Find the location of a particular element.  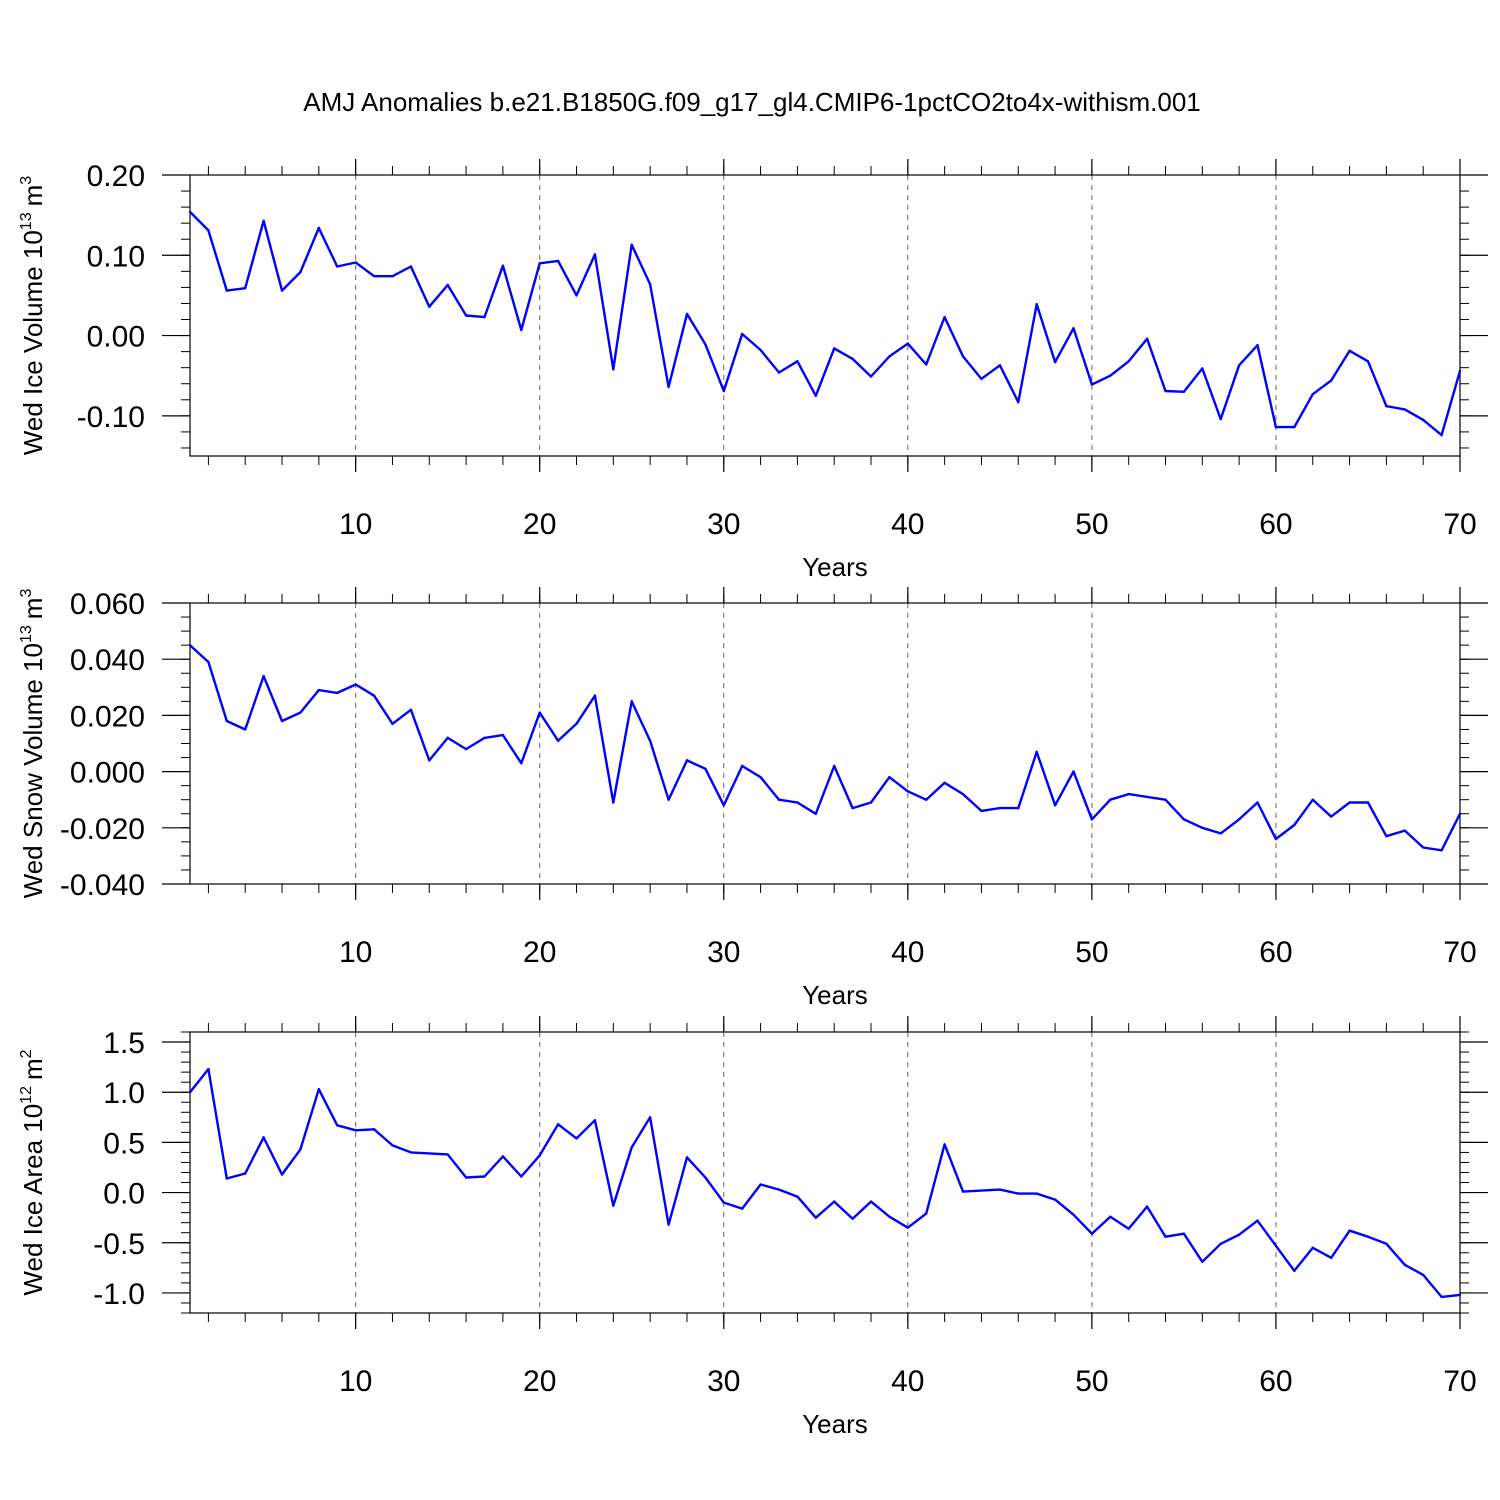

y-tick-label: 0.040 is located at coordinates (107, 660).